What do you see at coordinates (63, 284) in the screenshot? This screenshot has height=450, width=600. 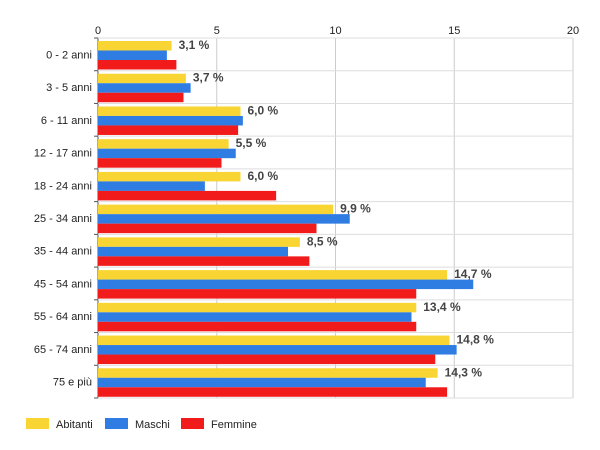 I see `category-label: 45 - 54 anni` at bounding box center [63, 284].